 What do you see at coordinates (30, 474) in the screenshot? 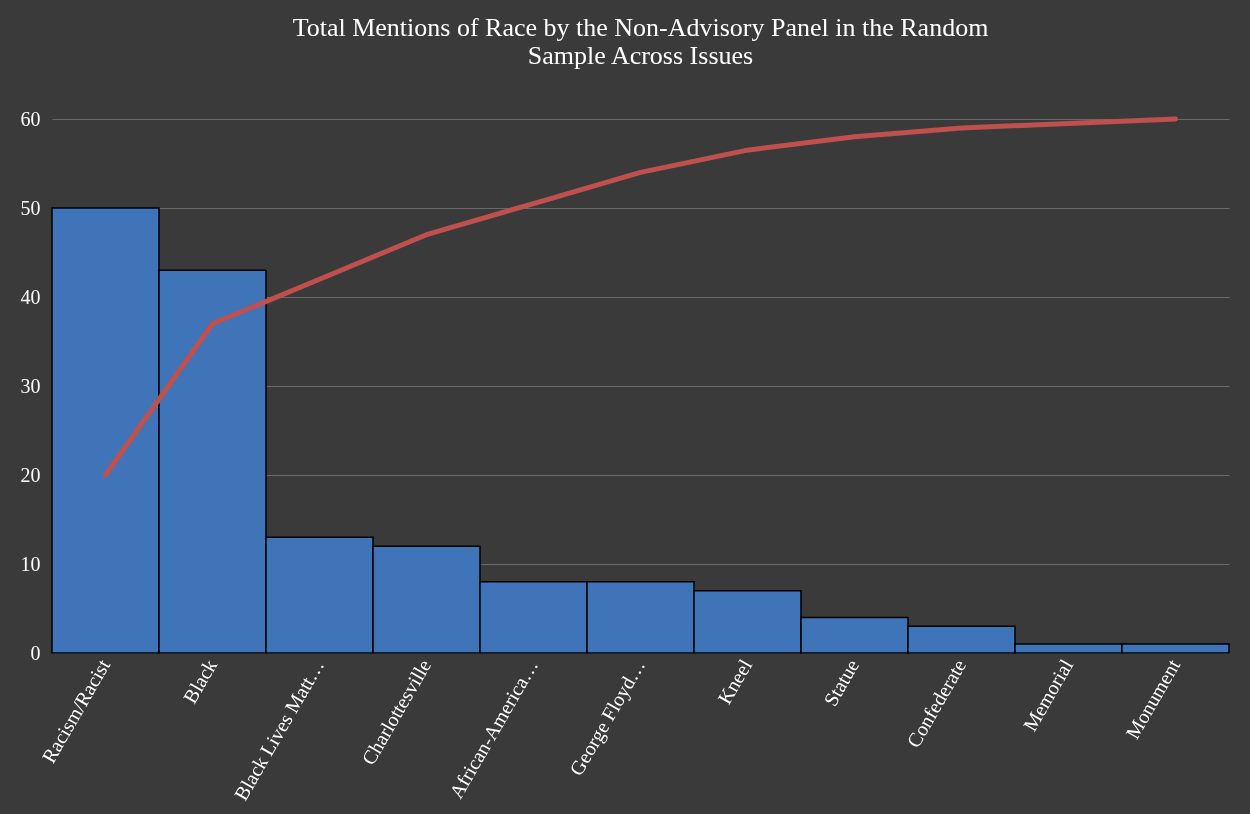
I see `y-tick-label: 20` at bounding box center [30, 474].